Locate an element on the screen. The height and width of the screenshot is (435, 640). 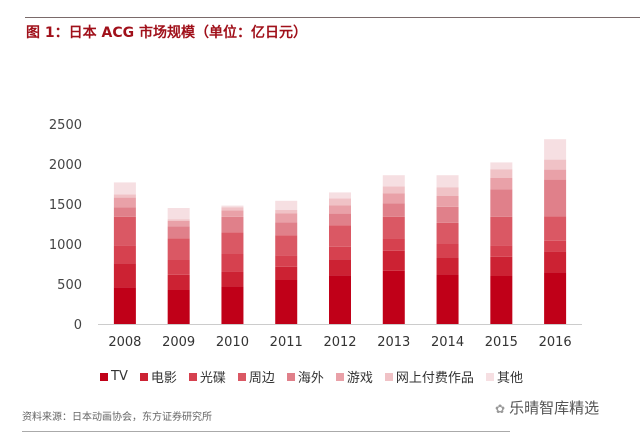
y-tick-label: 500 is located at coordinates (69, 285).